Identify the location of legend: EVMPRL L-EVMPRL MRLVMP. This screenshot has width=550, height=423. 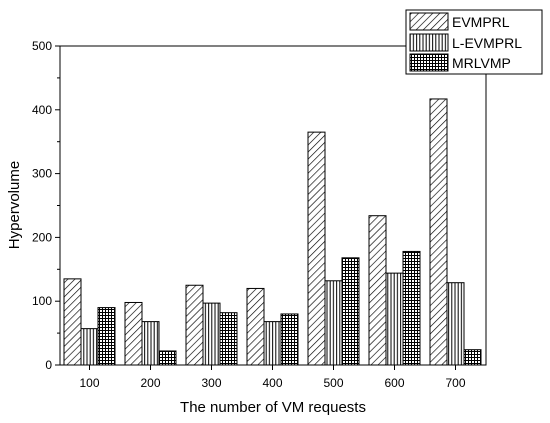
(474, 42).